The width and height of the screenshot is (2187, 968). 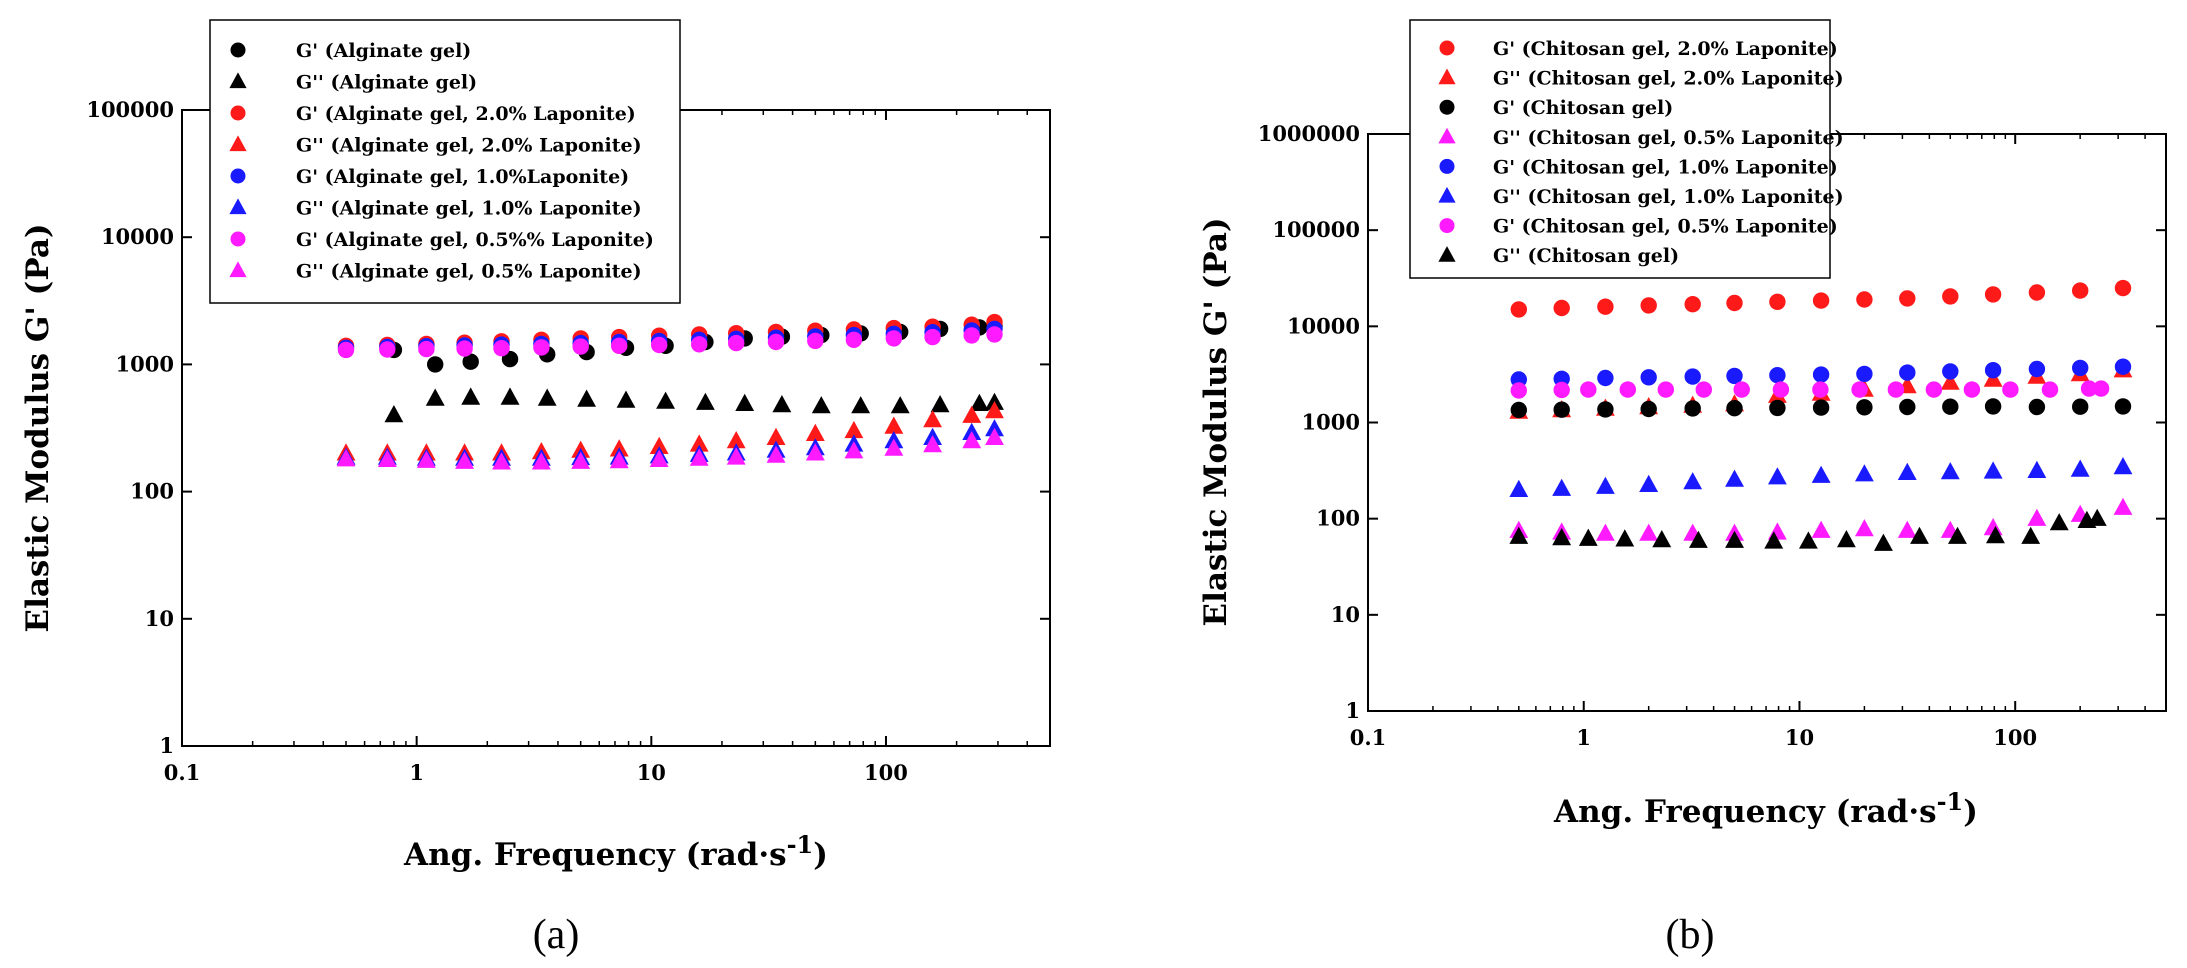 What do you see at coordinates (1765, 808) in the screenshot?
I see `x-axis-title-b: Ang. Frequency (rad·s-1)` at bounding box center [1765, 808].